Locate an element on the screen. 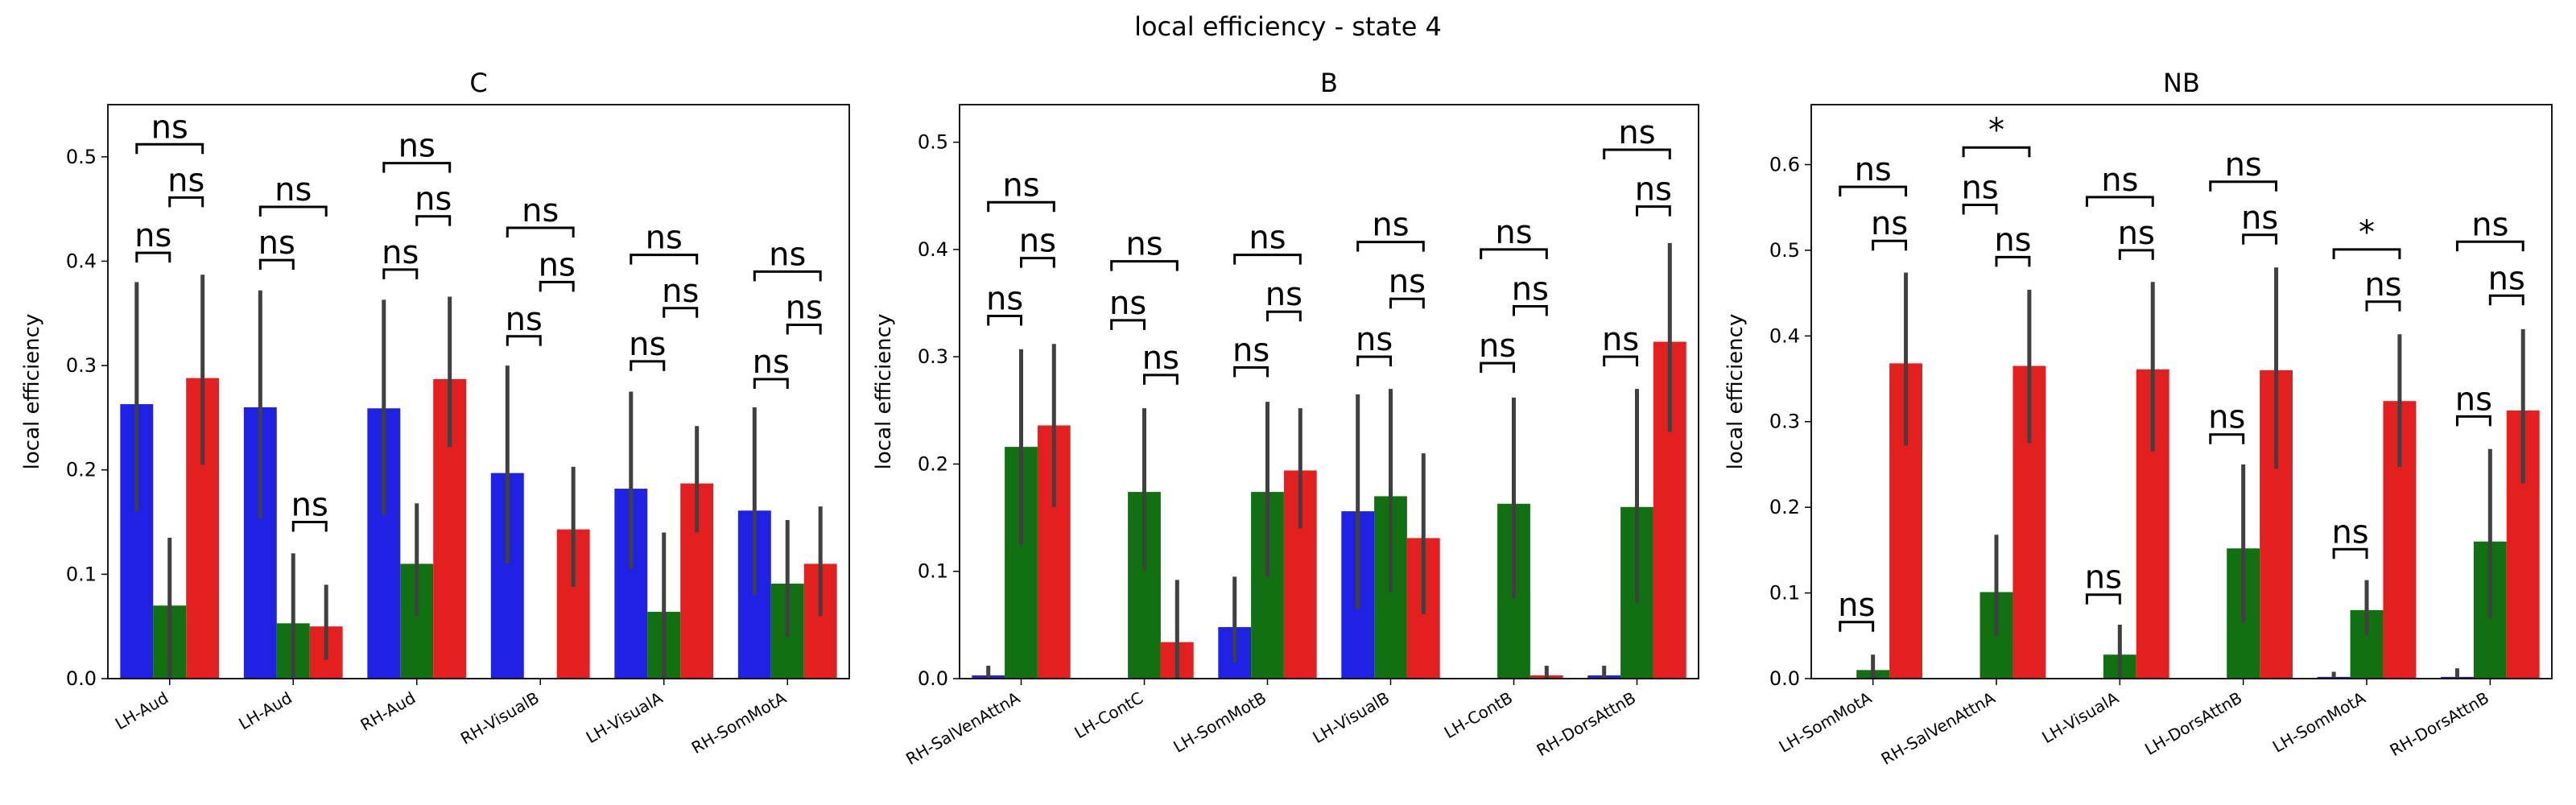 The height and width of the screenshot is (805, 2576). x-tick-label: RH-SalVenAttnA is located at coordinates (1938, 728).